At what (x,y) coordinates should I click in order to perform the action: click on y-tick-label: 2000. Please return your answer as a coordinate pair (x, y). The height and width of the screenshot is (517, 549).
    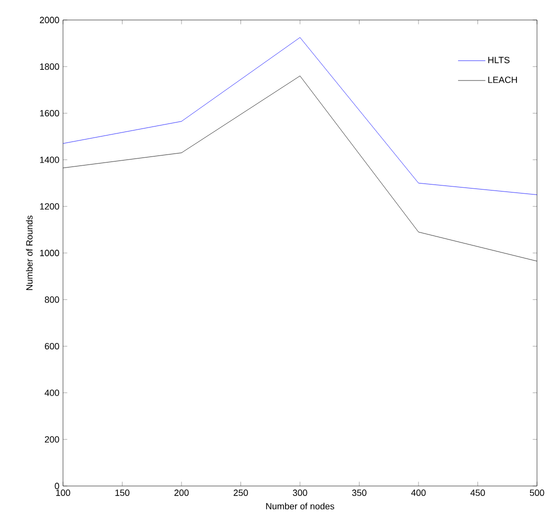
    Looking at the image, I should click on (50, 20).